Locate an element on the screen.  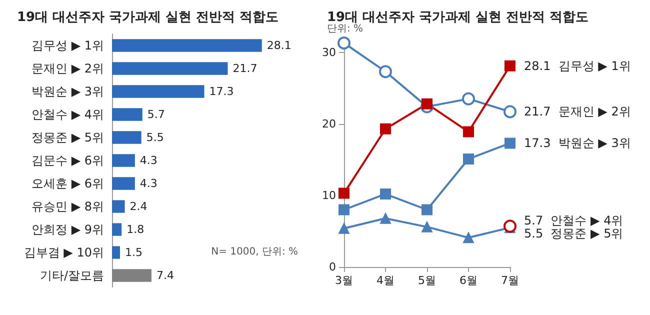
data-label: 7.4 is located at coordinates (165, 275).